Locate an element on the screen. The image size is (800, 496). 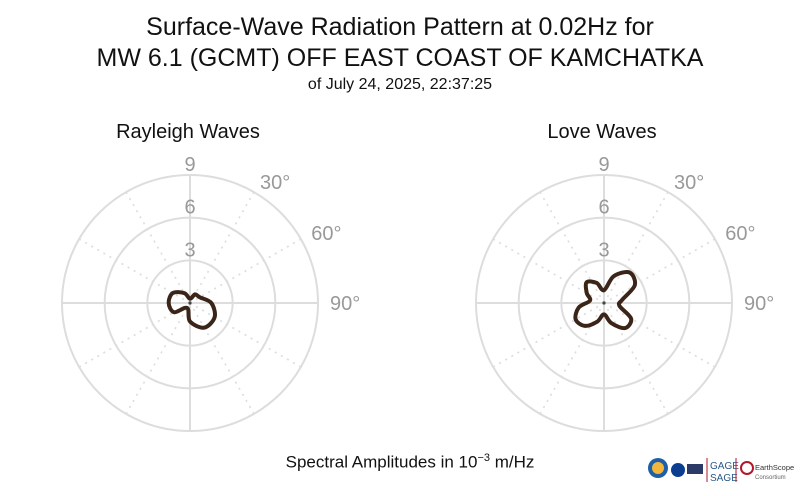
nasa-logo-icon is located at coordinates (678, 470).